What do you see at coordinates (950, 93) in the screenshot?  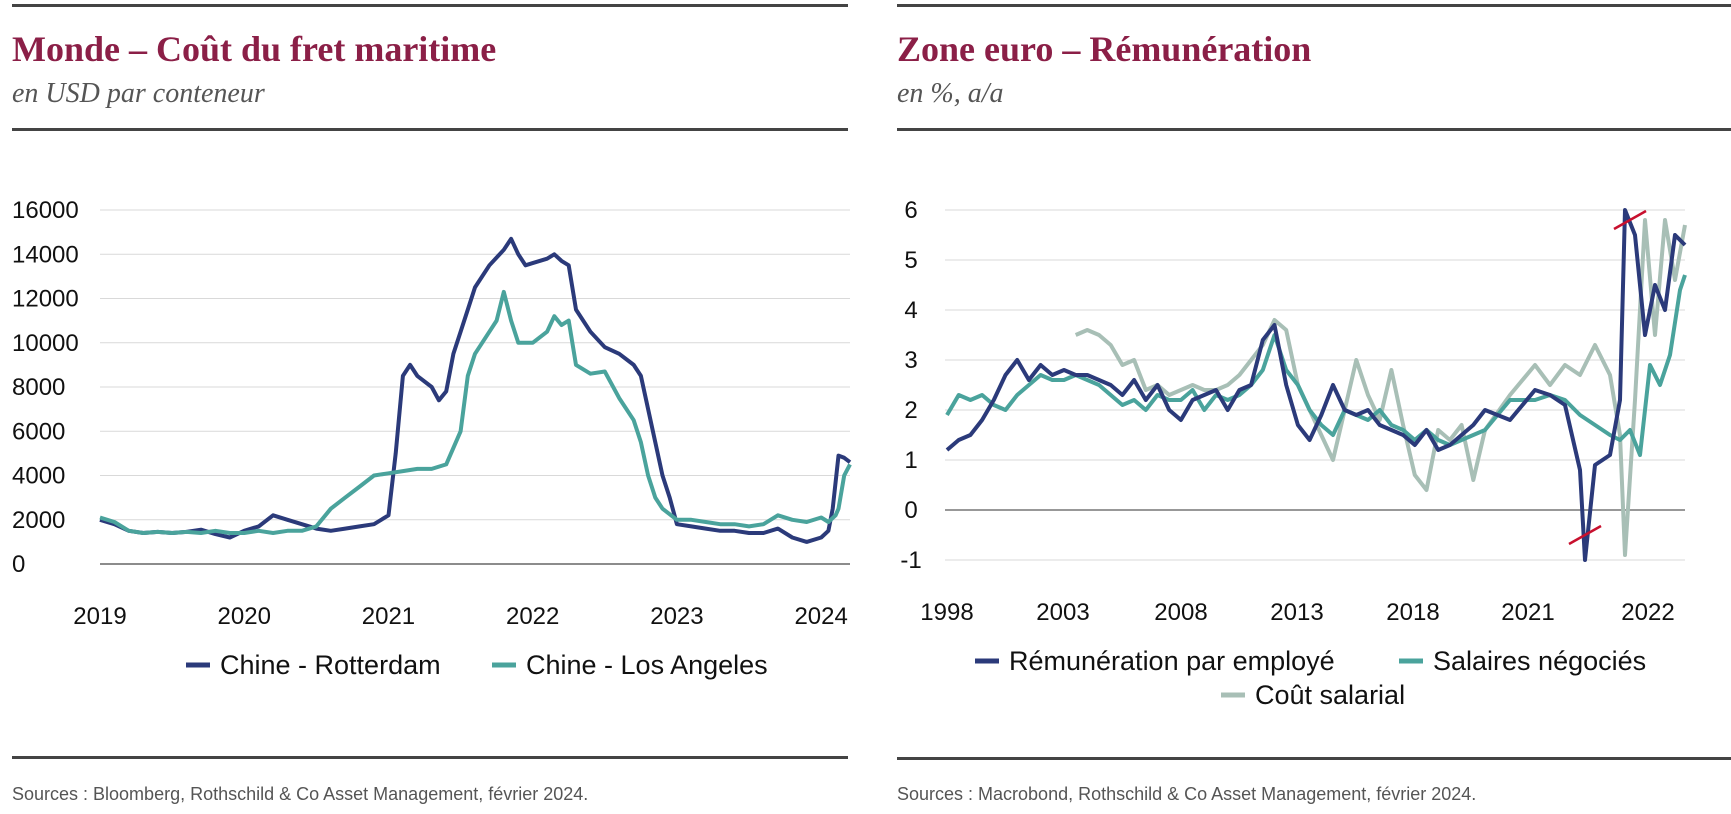 I see `chart-subtitle: en %, a/a` at bounding box center [950, 93].